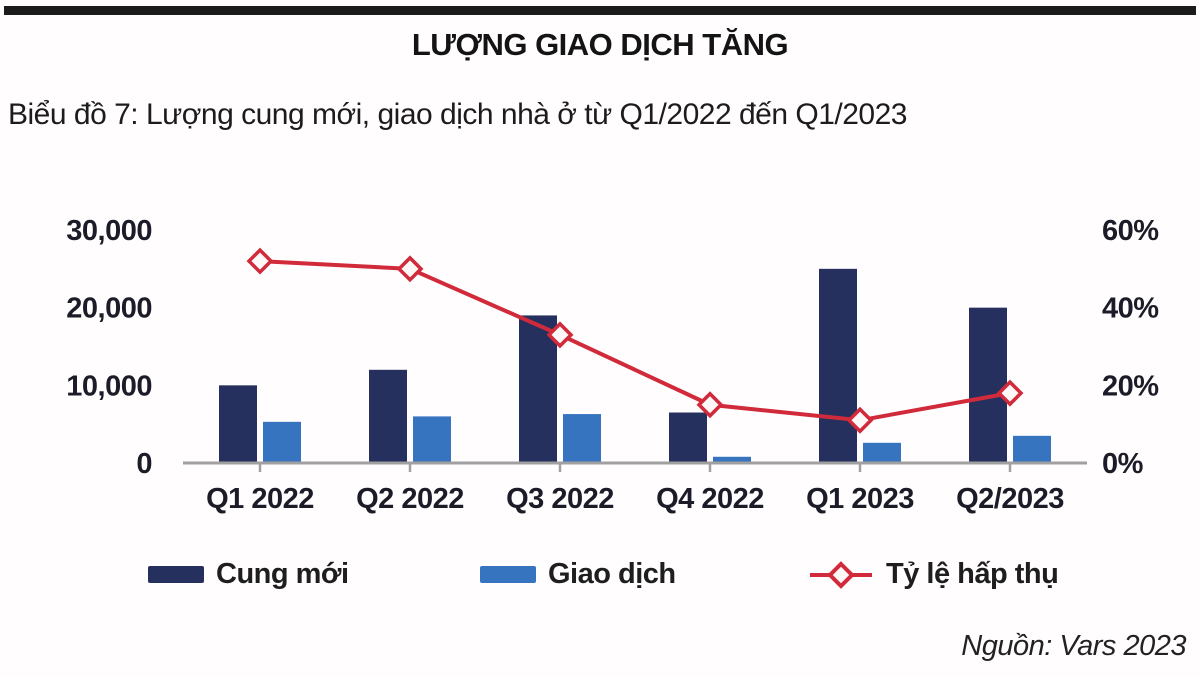 The height and width of the screenshot is (677, 1200). I want to click on x-axis-label-2: Q3 2022, so click(560, 499).